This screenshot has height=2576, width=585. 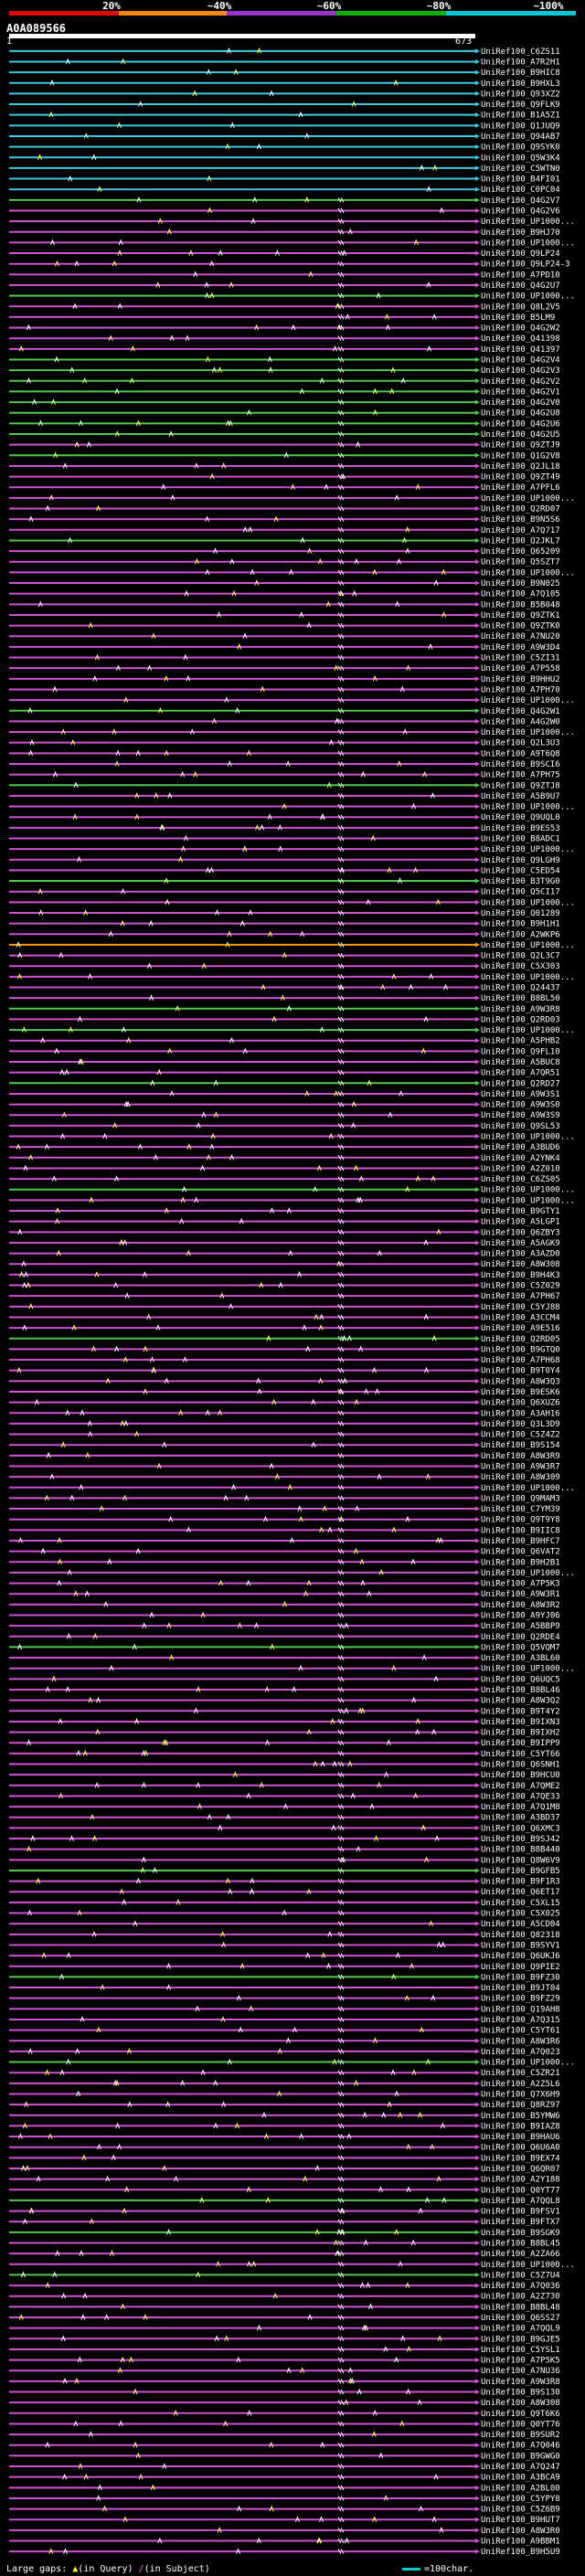 I want to click on hit-row: UniRef100_A7P558, so click(x=284, y=668).